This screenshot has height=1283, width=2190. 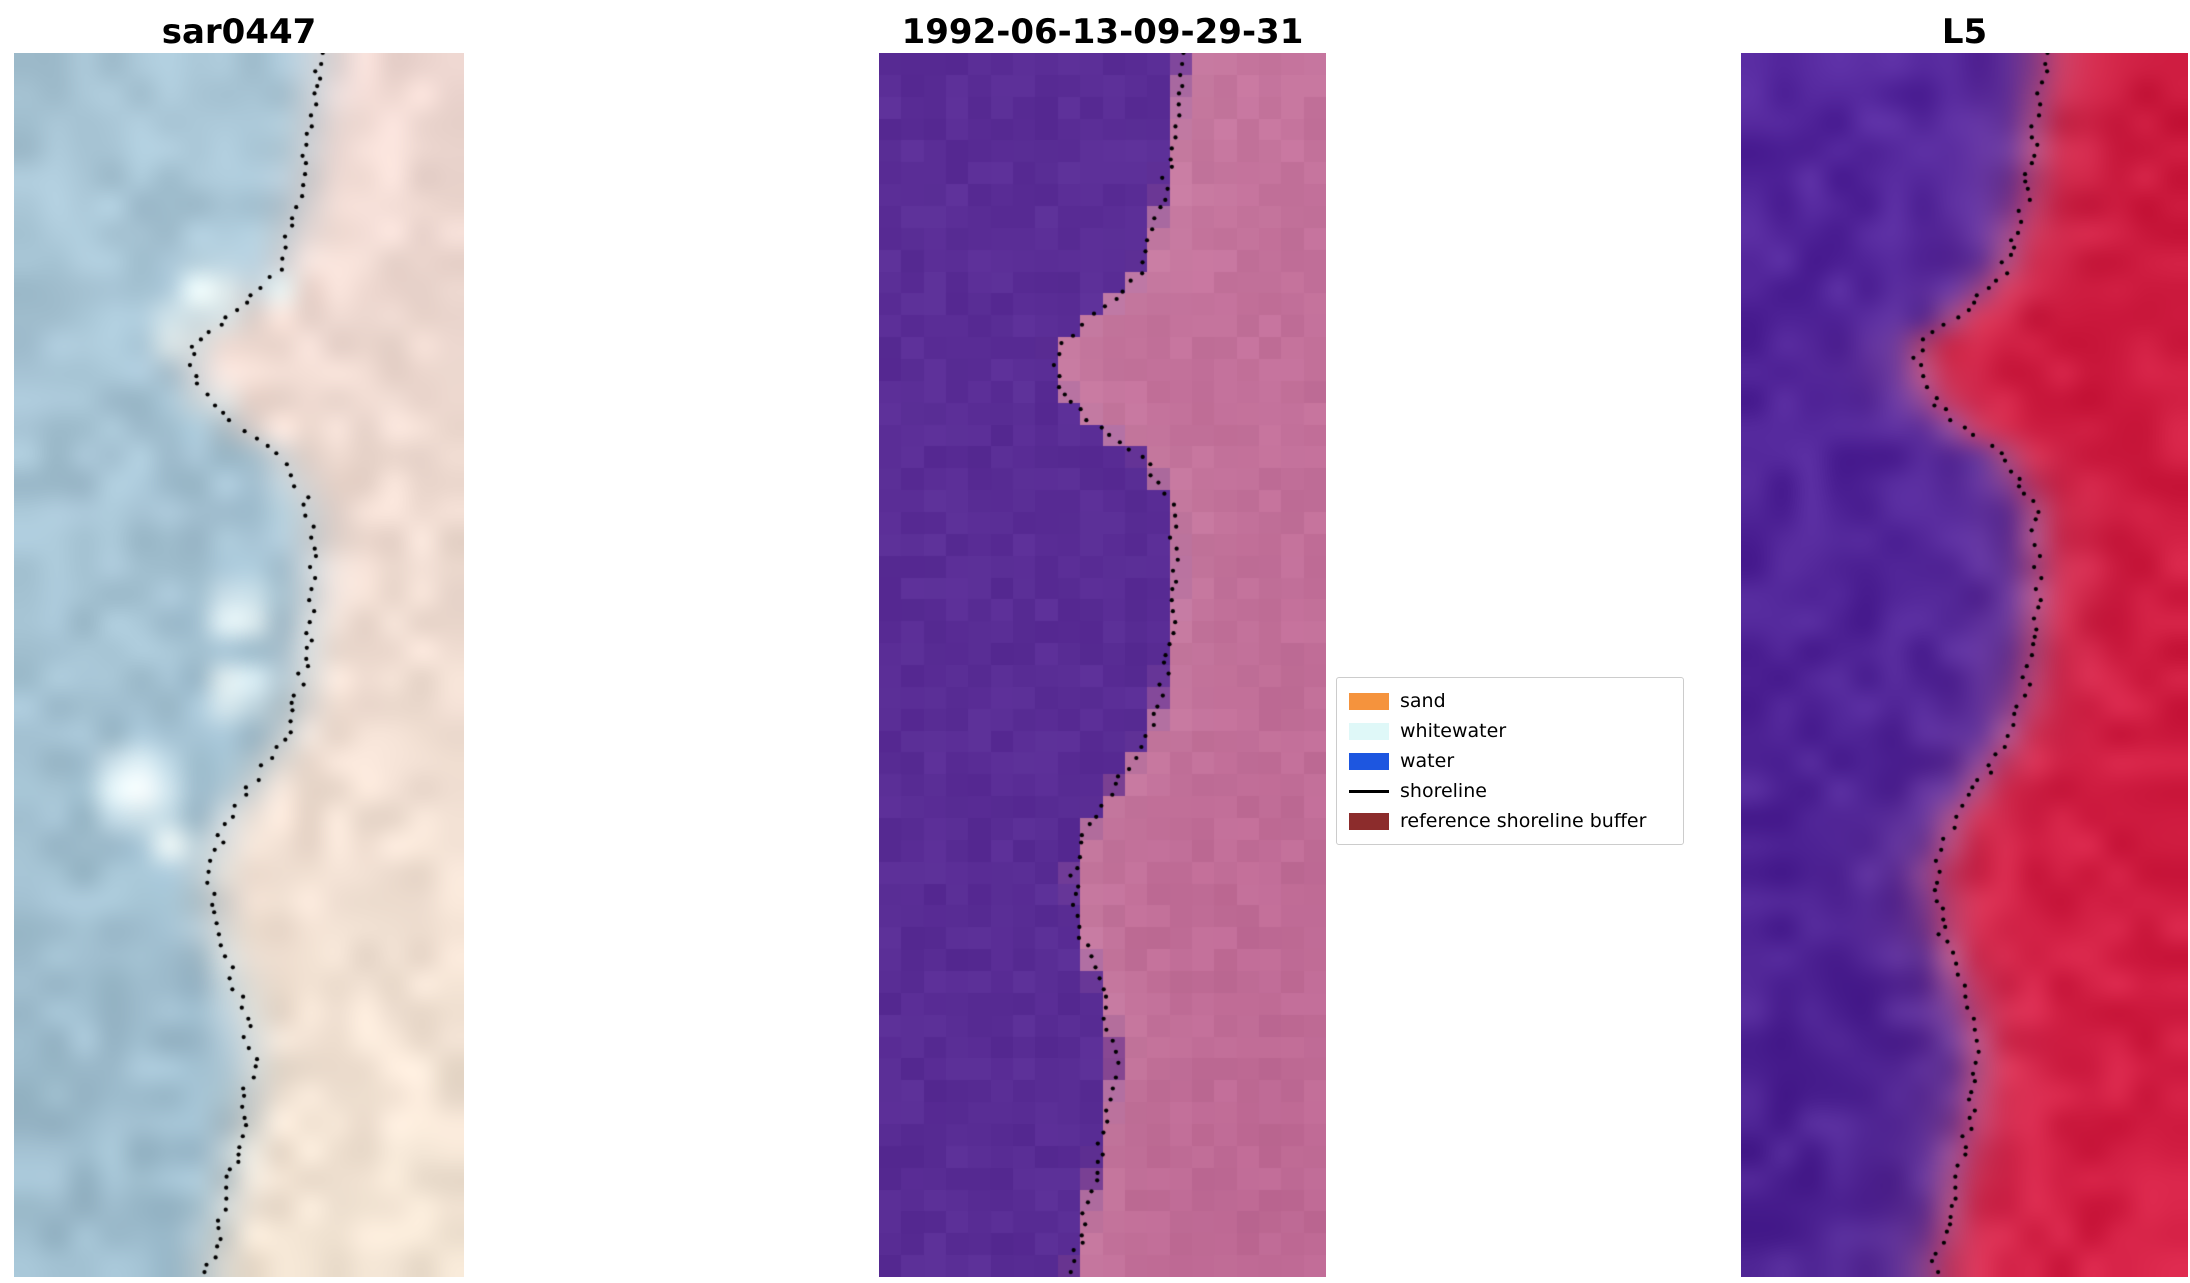 What do you see at coordinates (1443, 791) in the screenshot?
I see `legend-label: shoreline` at bounding box center [1443, 791].